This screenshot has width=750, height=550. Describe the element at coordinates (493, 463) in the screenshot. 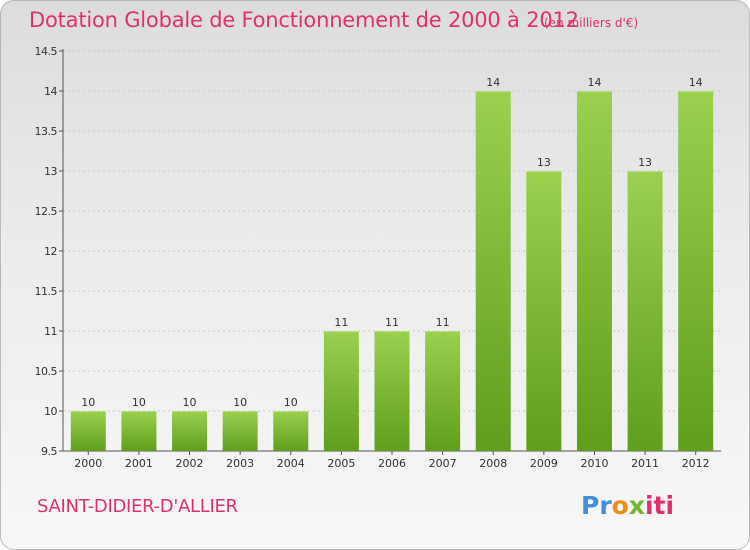

I see `x-tick-label: 2008` at that location.